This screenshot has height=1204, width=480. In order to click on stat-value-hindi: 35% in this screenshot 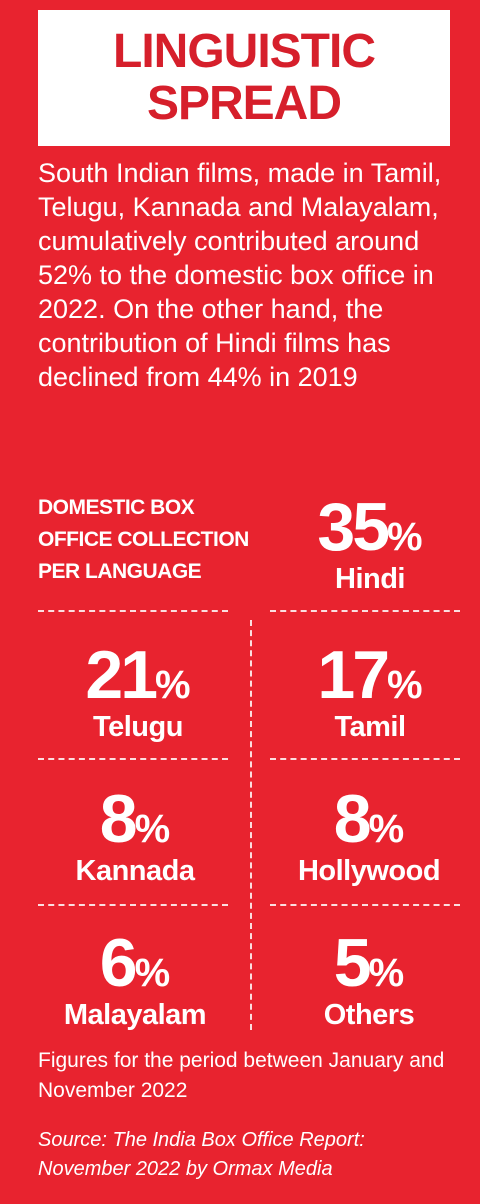, I will do `click(370, 527)`.